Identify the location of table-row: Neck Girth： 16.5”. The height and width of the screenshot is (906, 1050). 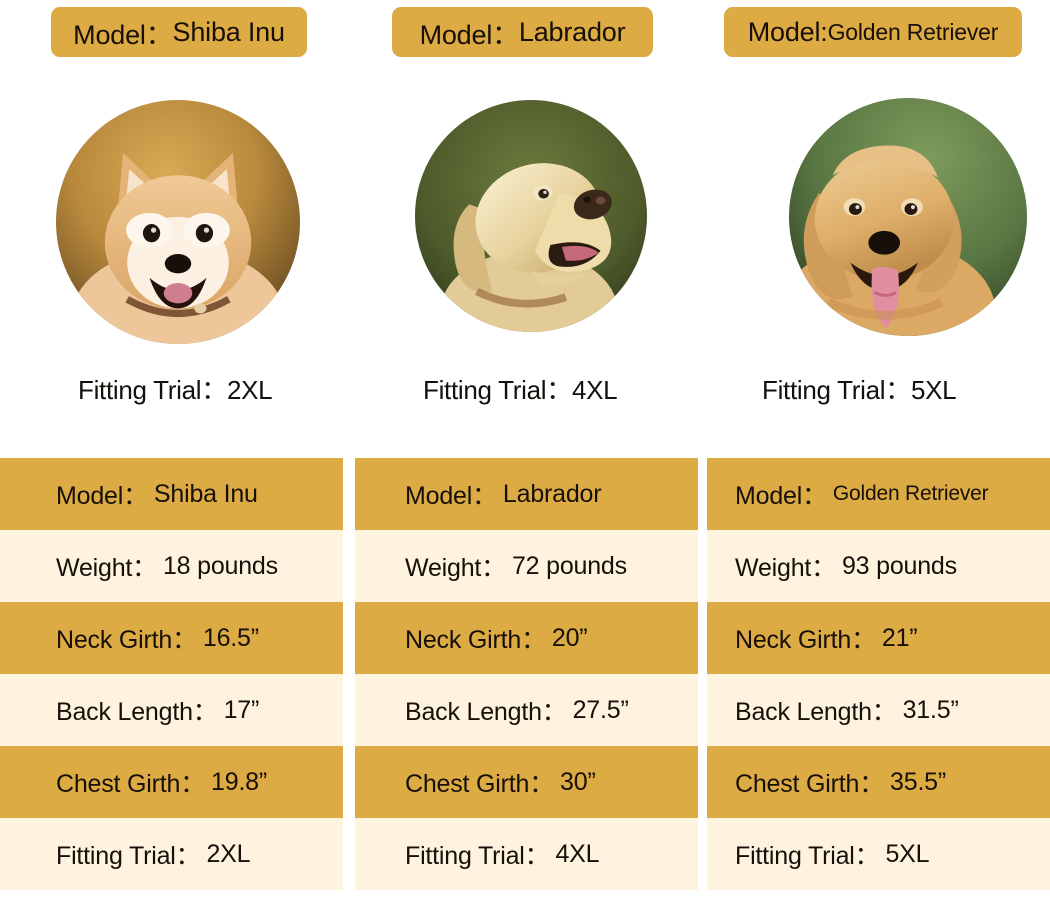
(171, 638).